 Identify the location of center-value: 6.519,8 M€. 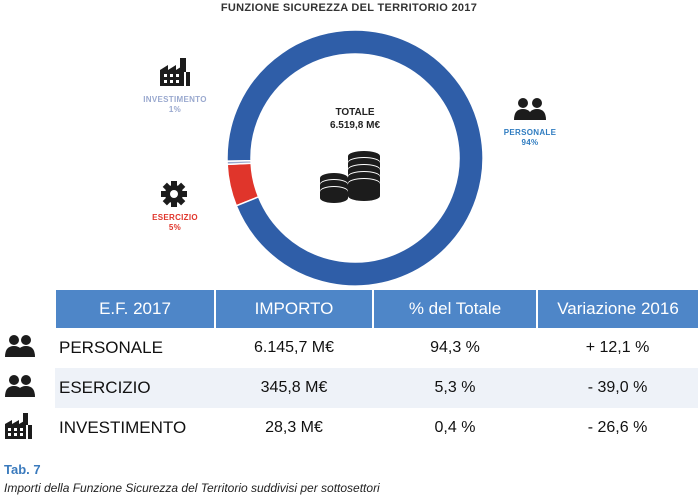
(355, 125).